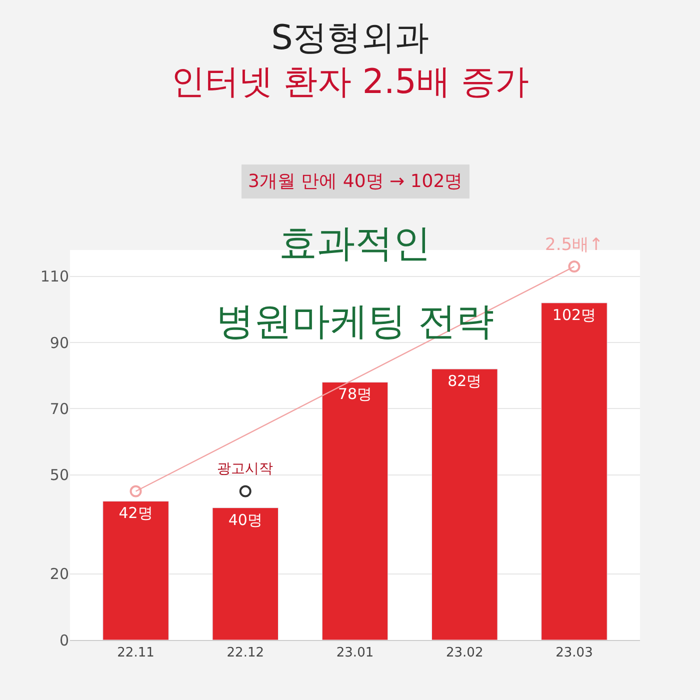  Describe the element at coordinates (245, 653) in the screenshot. I see `x-tick-label: 22.12` at that location.